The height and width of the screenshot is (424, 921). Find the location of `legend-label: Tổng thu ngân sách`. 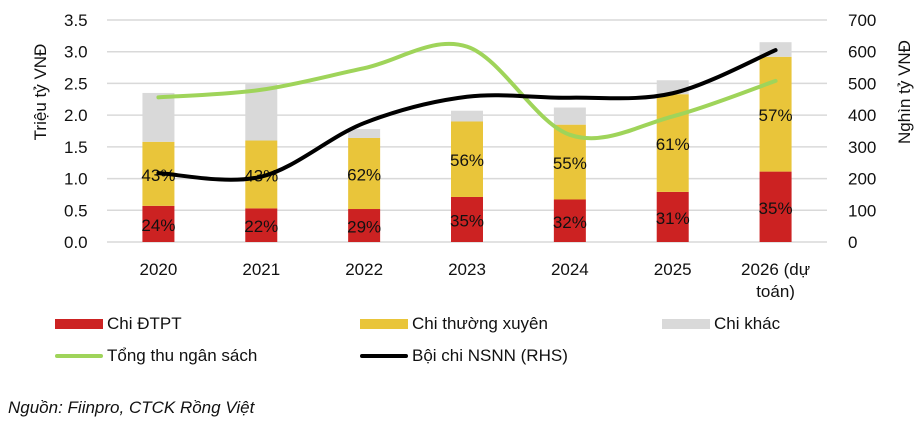

legend-label: Tổng thu ngân sách is located at coordinates (182, 355).